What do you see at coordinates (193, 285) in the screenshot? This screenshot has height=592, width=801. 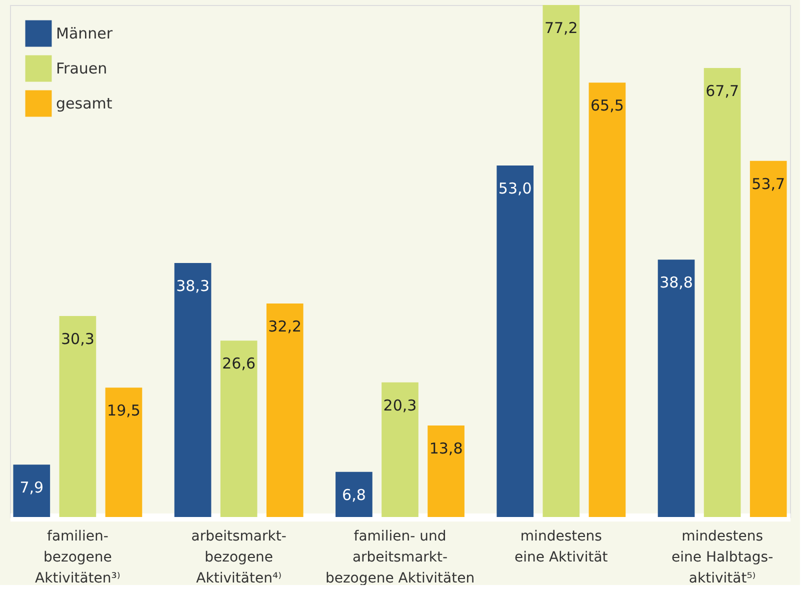 I see `data-label: 38,3` at bounding box center [193, 285].